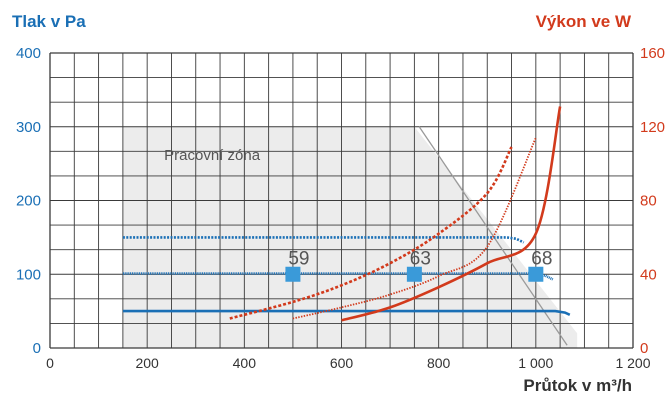 This screenshot has width=670, height=401. Describe the element at coordinates (652, 53) in the screenshot. I see `y-right-tick-label: 160` at that location.